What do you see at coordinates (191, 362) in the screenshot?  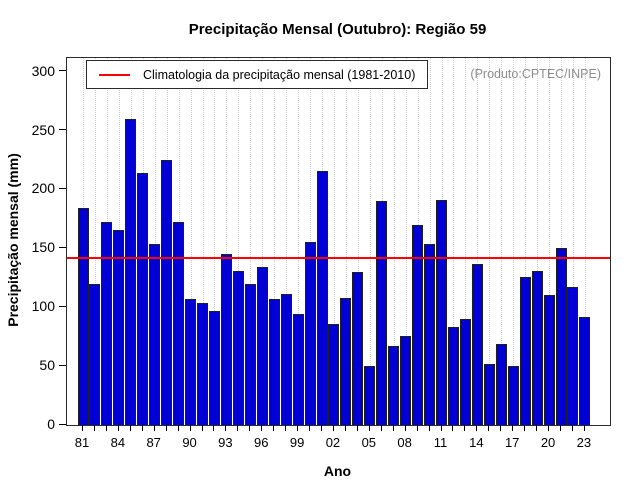 I see `bar-1990` at bounding box center [191, 362].